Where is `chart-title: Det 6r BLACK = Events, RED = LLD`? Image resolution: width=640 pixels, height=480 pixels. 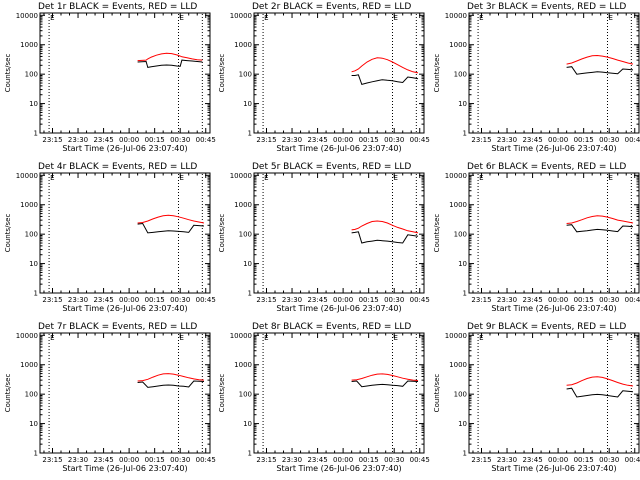 chart-title: Det 6r BLACK = Events, RED = LLD is located at coordinates (546, 167).